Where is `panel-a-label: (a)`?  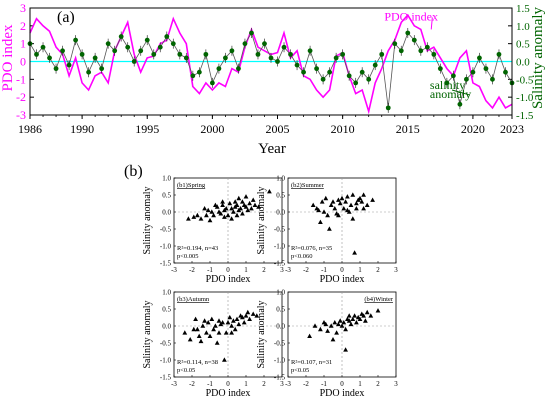
panel-a-label: (a) is located at coordinates (66, 17).